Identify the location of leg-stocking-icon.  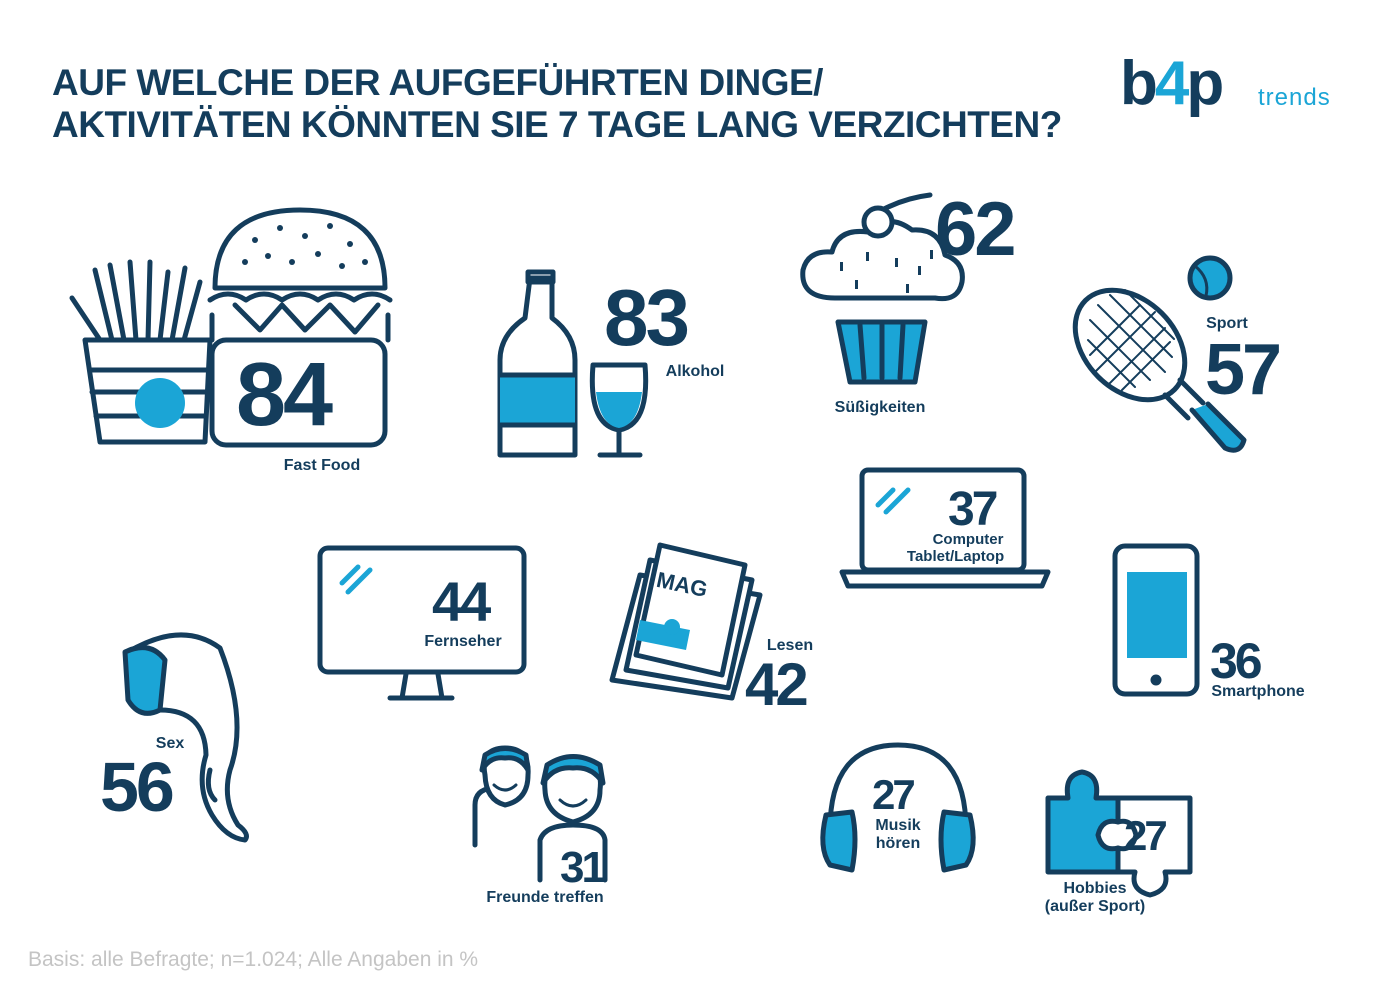
(185, 737).